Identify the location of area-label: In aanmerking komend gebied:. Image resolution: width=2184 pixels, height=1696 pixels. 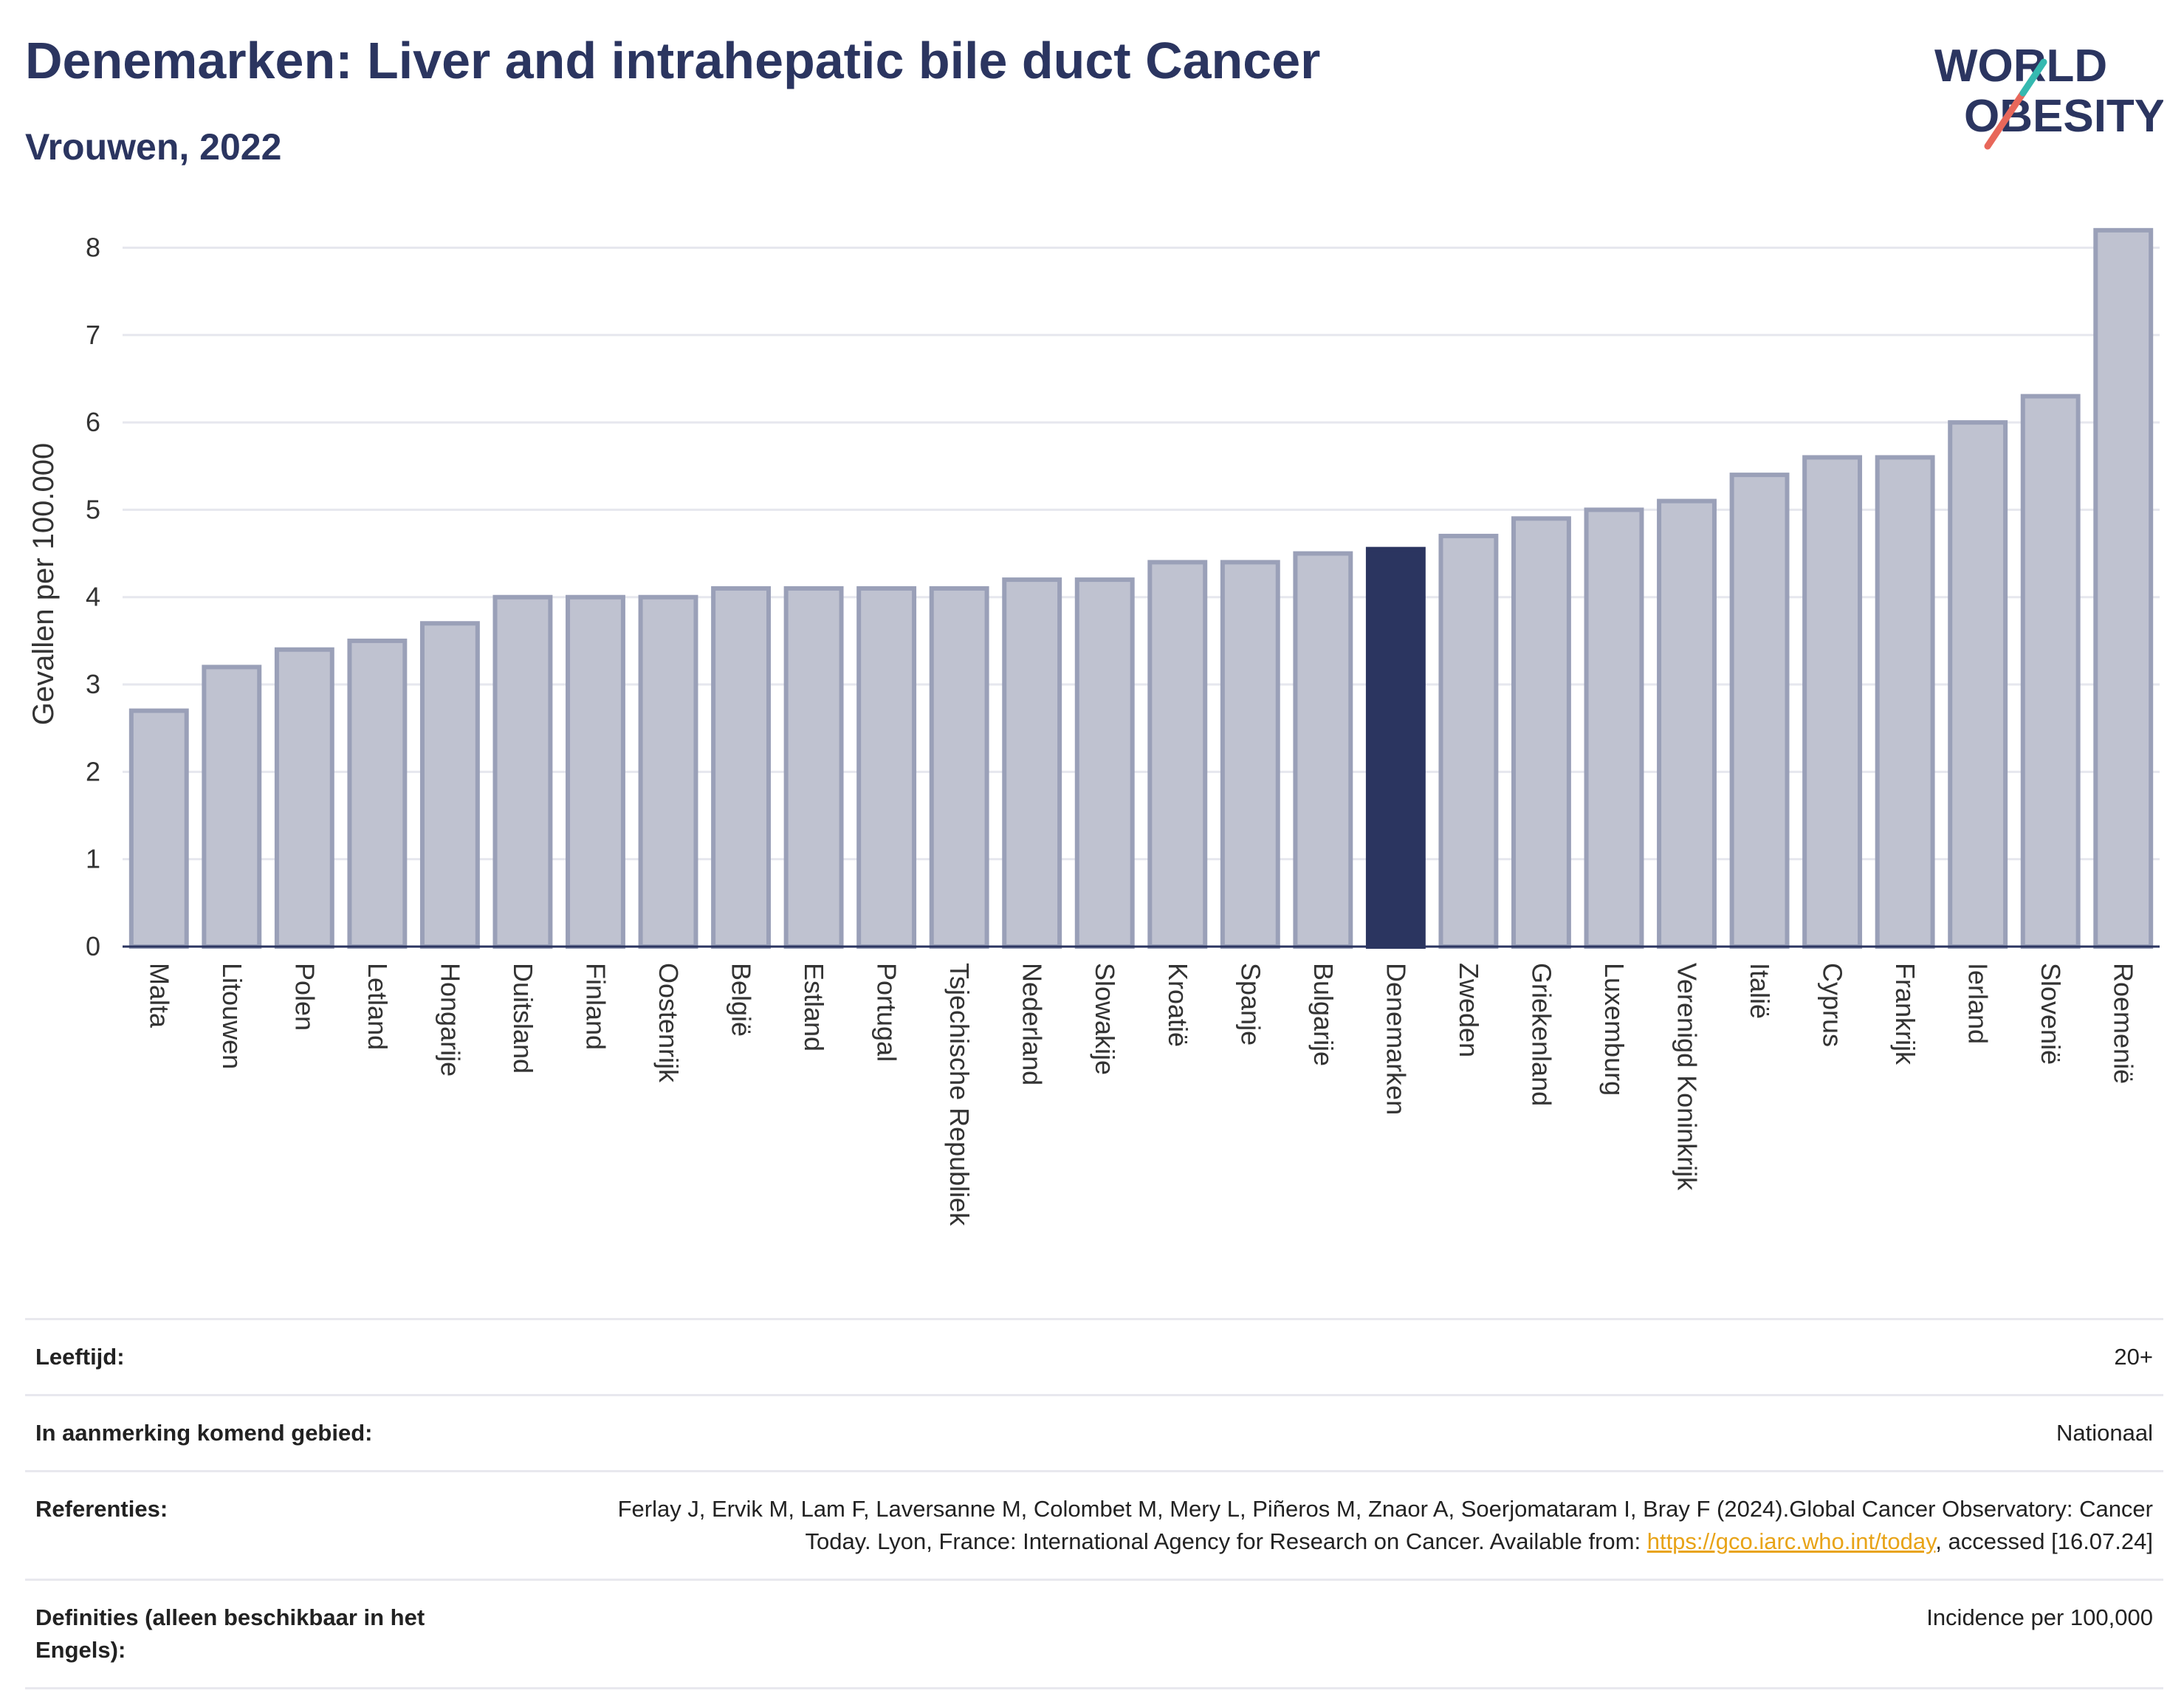
(204, 1433).